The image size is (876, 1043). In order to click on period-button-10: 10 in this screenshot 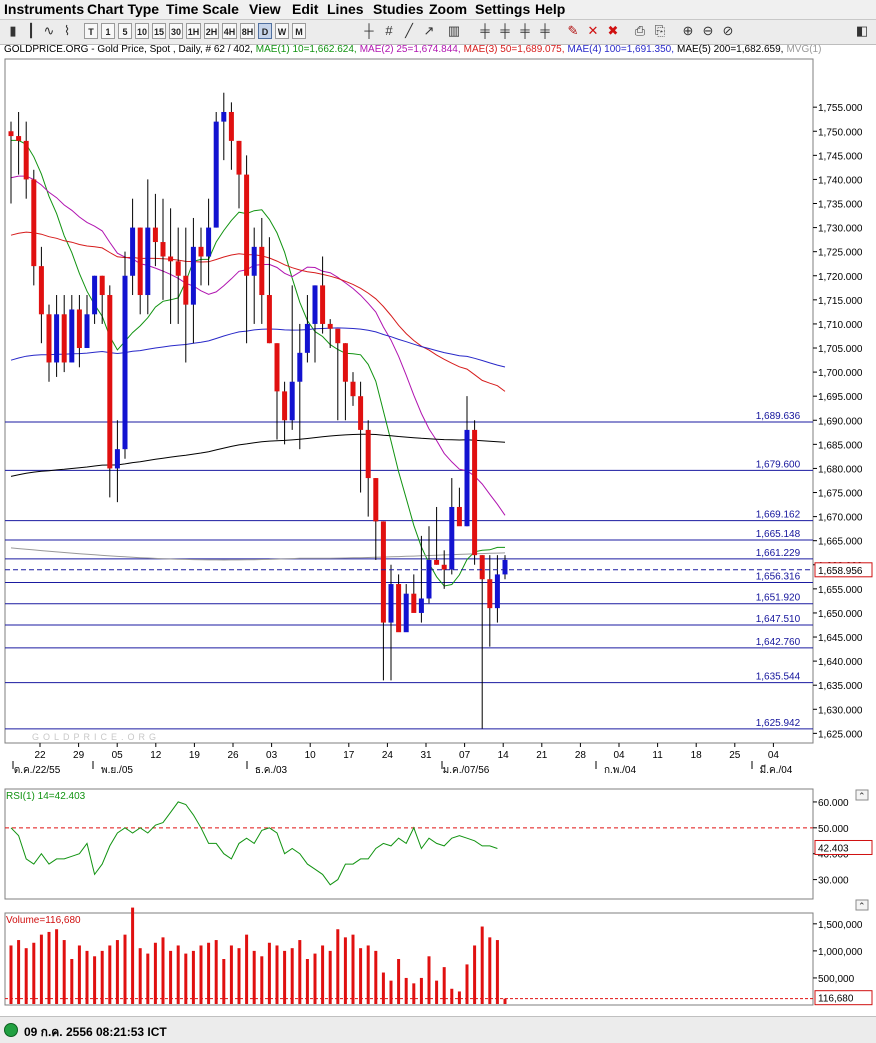, I will do `click(142, 31)`.